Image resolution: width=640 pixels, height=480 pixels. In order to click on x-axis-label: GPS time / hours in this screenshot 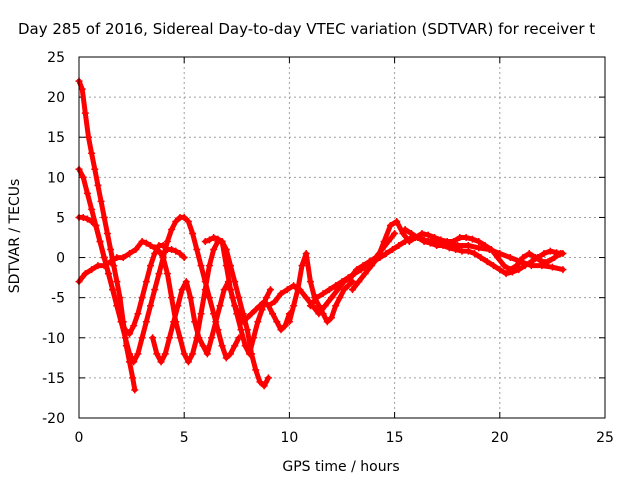, I will do `click(340, 467)`.